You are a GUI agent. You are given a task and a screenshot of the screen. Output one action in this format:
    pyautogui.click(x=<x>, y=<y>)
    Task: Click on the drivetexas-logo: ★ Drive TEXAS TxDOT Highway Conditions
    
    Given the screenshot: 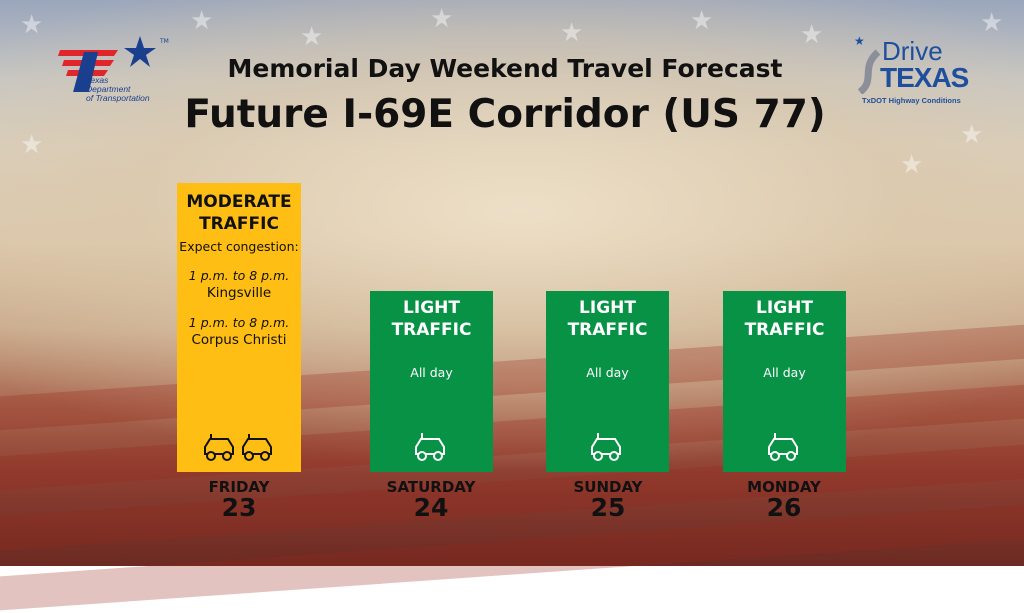 What is the action you would take?
    pyautogui.click(x=910, y=71)
    